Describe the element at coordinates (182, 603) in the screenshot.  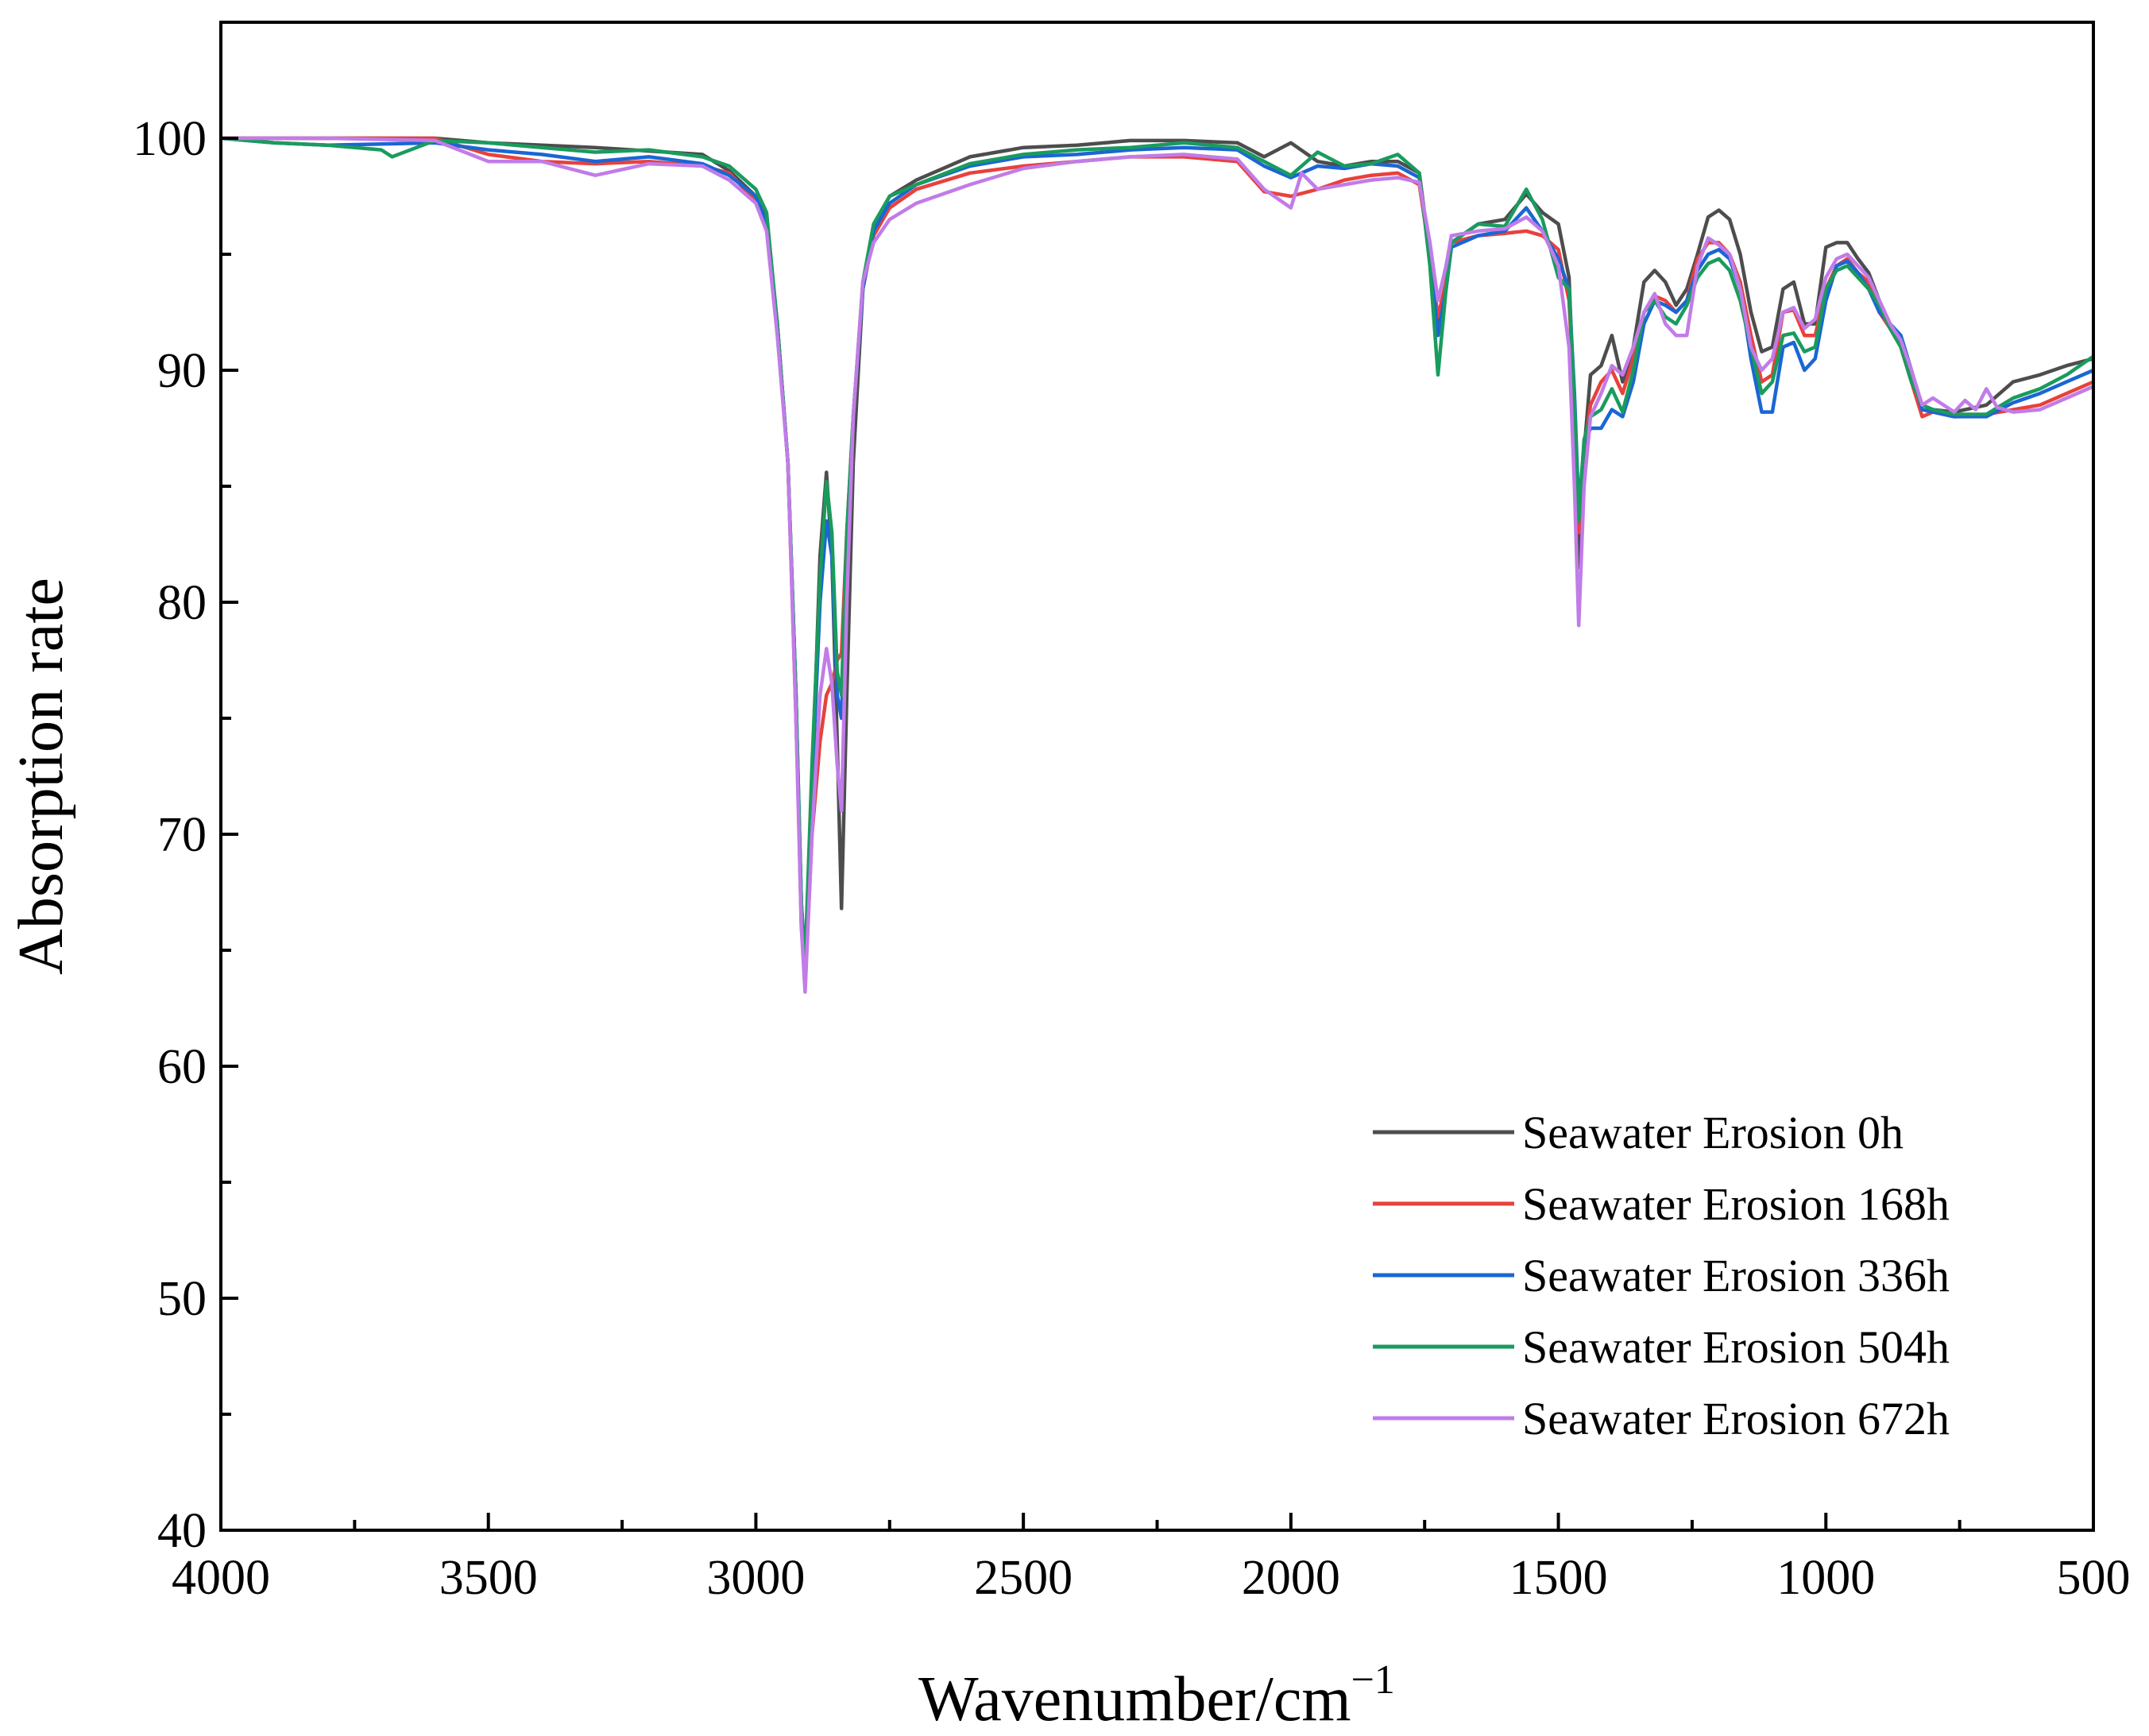
I see `y-tick-label: 80` at that location.